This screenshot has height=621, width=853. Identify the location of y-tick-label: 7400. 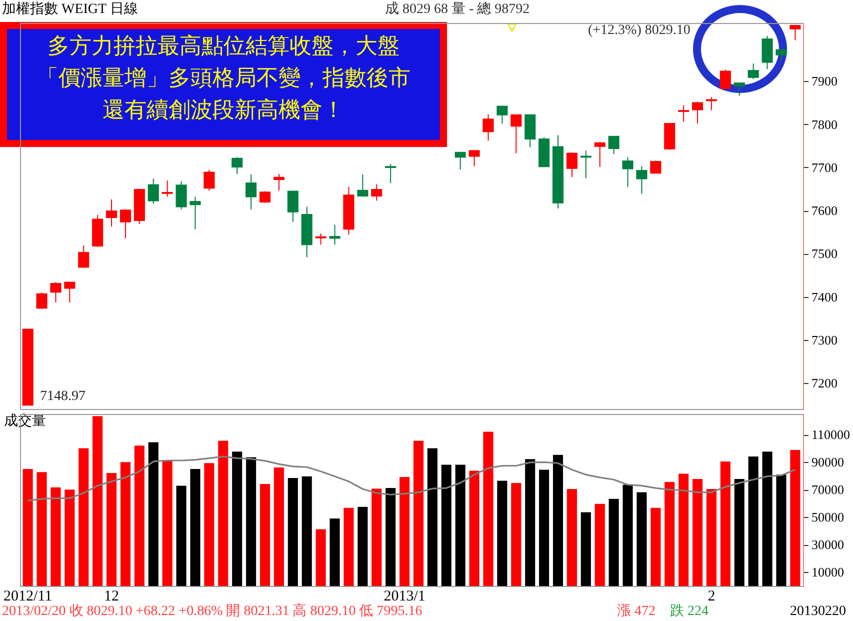
(825, 296).